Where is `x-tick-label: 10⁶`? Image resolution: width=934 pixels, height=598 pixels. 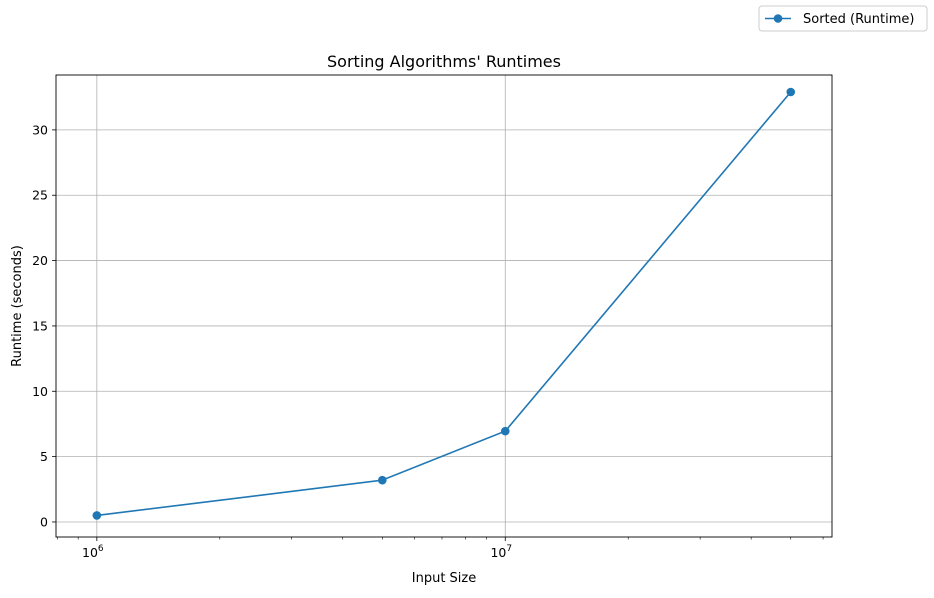
x-tick-label: 10⁶ is located at coordinates (93, 552).